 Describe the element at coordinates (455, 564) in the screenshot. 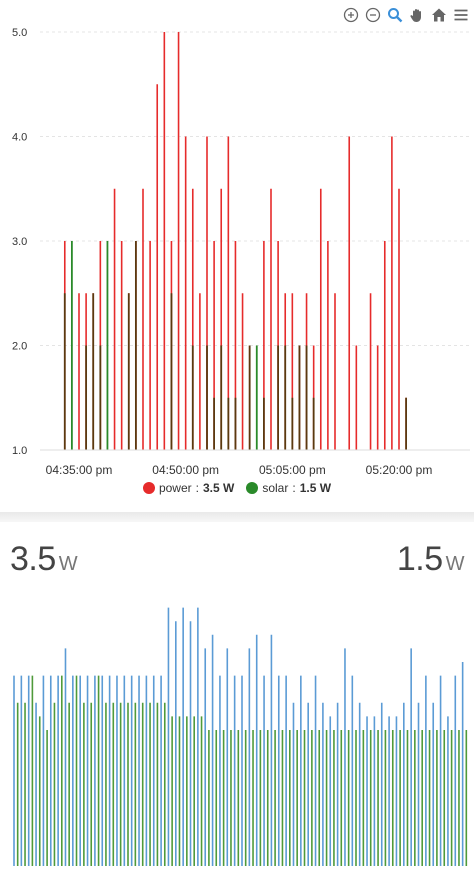

I see `solar-value-unit: W` at that location.